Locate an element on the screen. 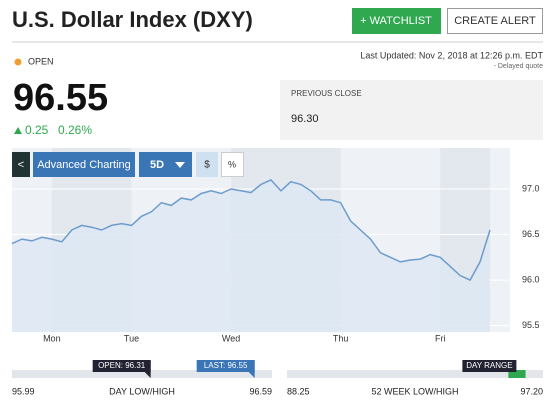 The height and width of the screenshot is (413, 550). alert-label: CREATE ALERT is located at coordinates (495, 21).